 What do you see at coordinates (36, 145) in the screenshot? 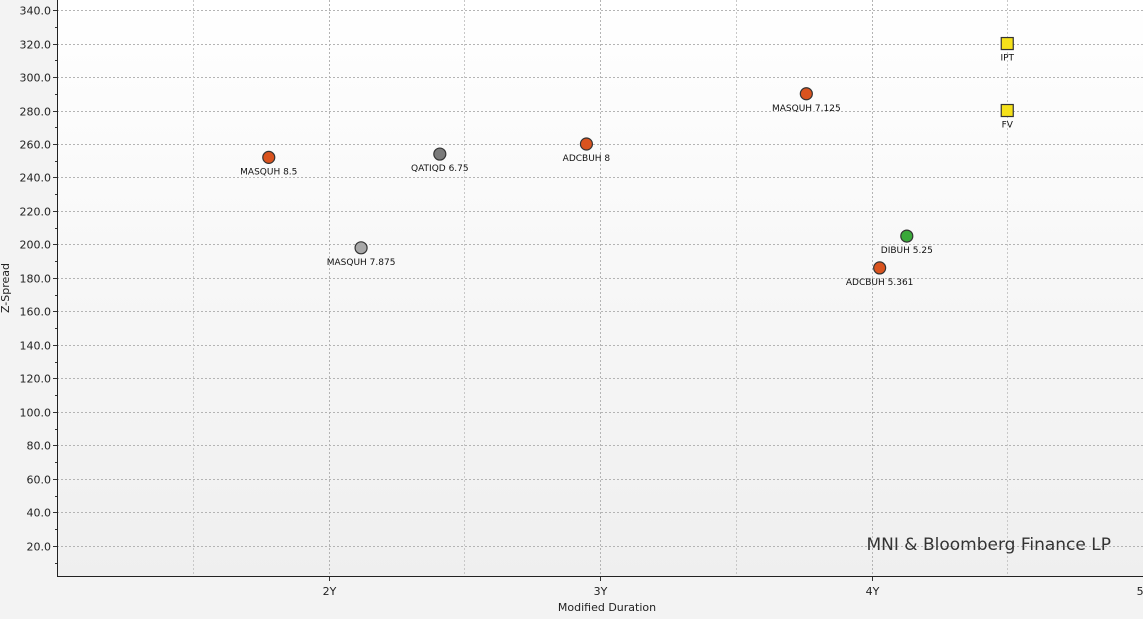
I see `y-tick-label-260: 260.0` at bounding box center [36, 145].